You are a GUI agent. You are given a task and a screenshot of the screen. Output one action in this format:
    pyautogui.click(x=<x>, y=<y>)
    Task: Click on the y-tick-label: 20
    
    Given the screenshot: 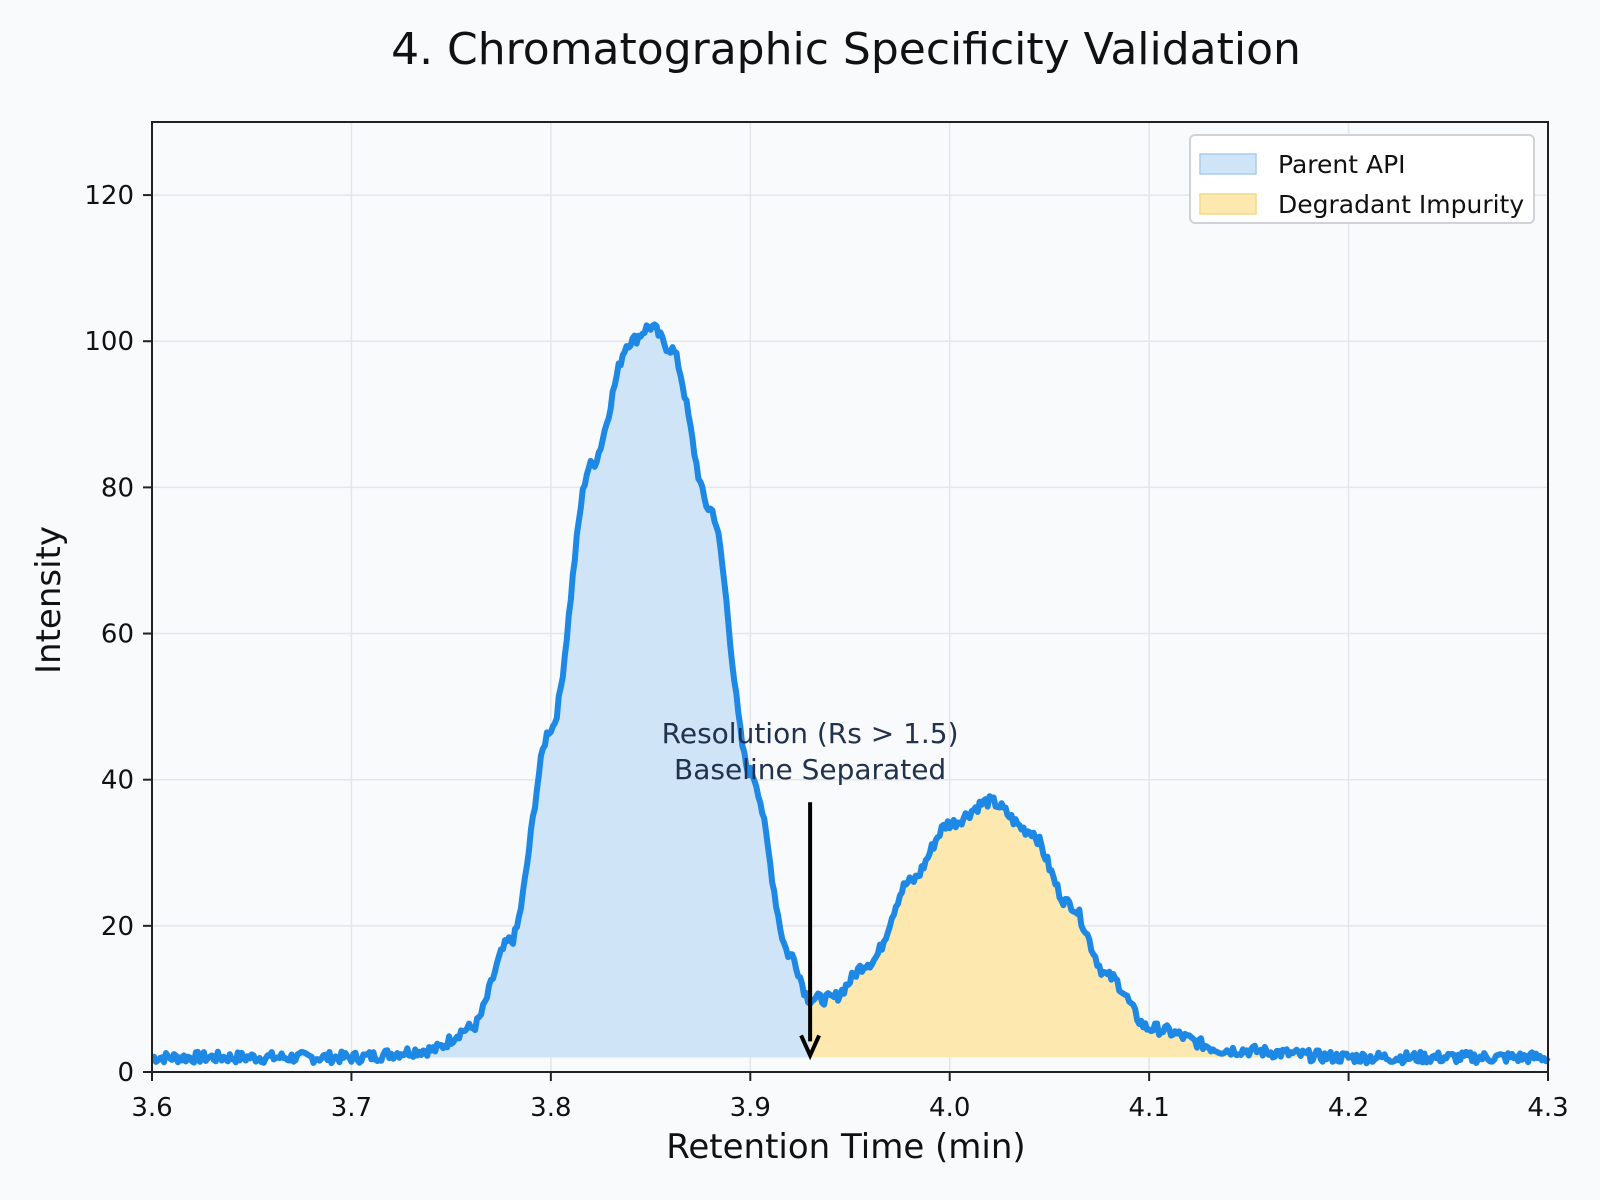 What is the action you would take?
    pyautogui.click(x=117, y=927)
    